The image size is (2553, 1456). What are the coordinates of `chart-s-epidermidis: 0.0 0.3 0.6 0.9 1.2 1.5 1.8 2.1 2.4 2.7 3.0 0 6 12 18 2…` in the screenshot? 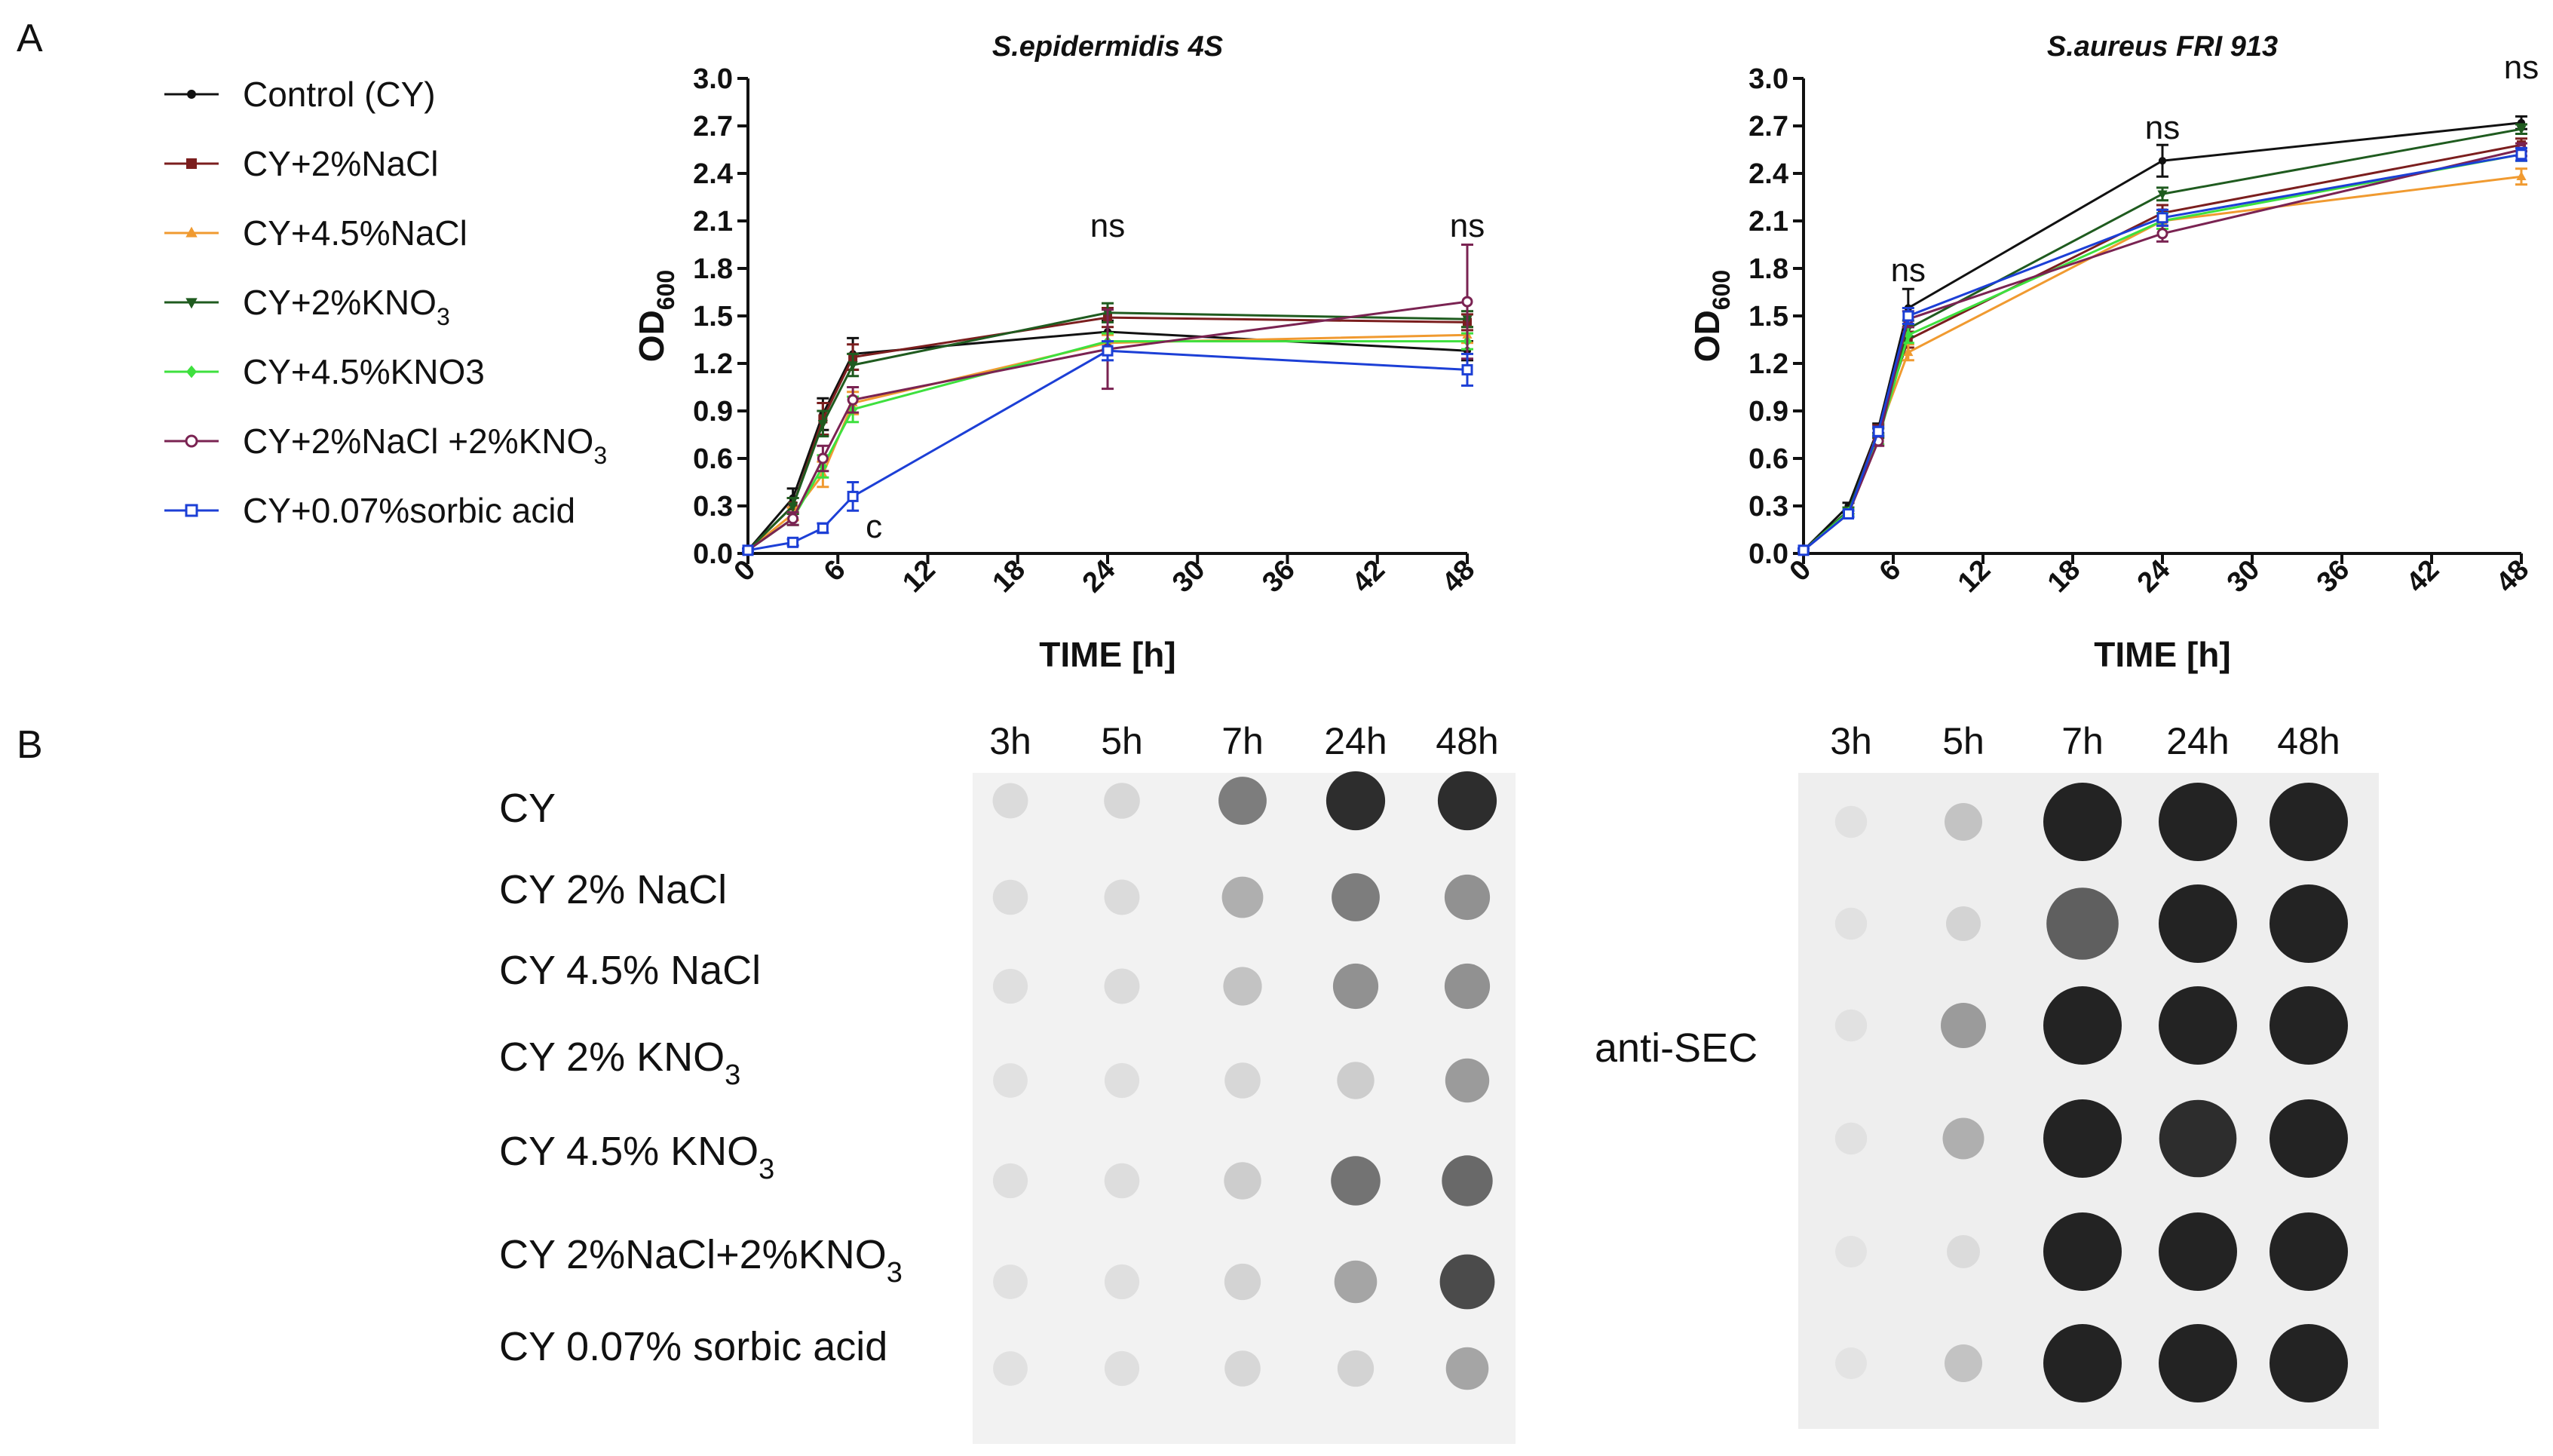 It's located at (1058, 352).